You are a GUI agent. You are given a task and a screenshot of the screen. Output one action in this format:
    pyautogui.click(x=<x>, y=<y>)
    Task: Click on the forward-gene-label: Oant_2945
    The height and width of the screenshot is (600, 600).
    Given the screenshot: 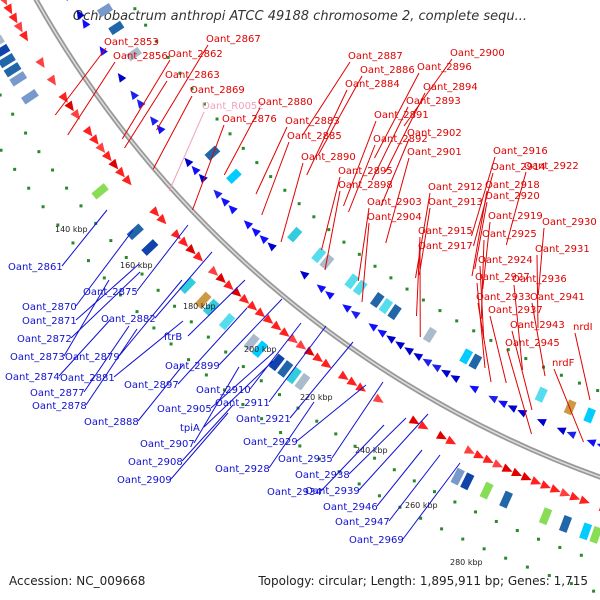 What is the action you would take?
    pyautogui.click(x=532, y=343)
    